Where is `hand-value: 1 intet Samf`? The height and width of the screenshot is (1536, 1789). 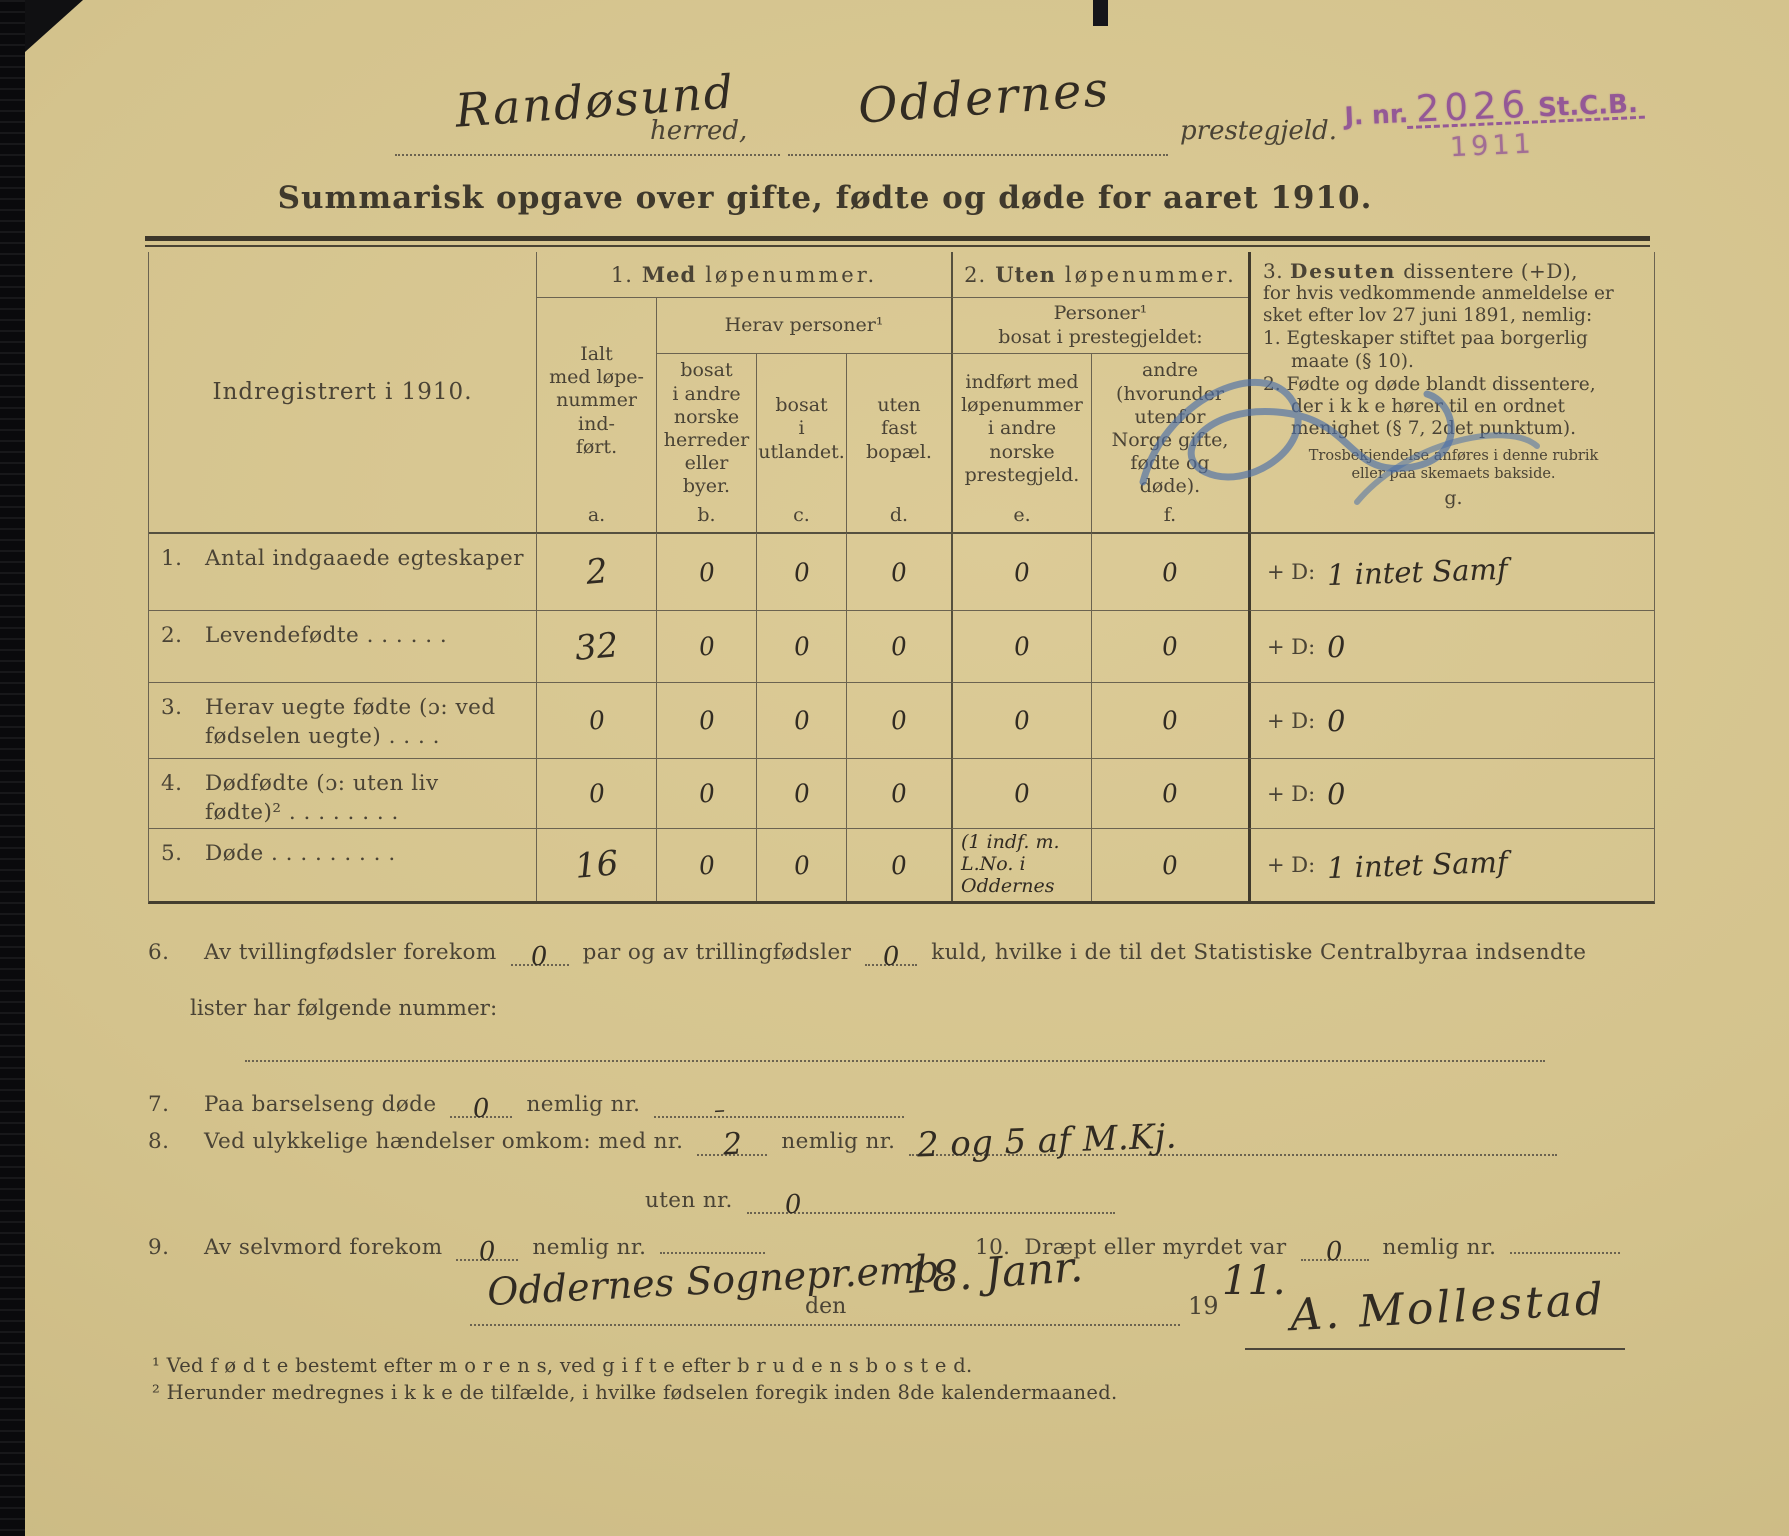 hand-value: 1 intet Samf is located at coordinates (1417, 865).